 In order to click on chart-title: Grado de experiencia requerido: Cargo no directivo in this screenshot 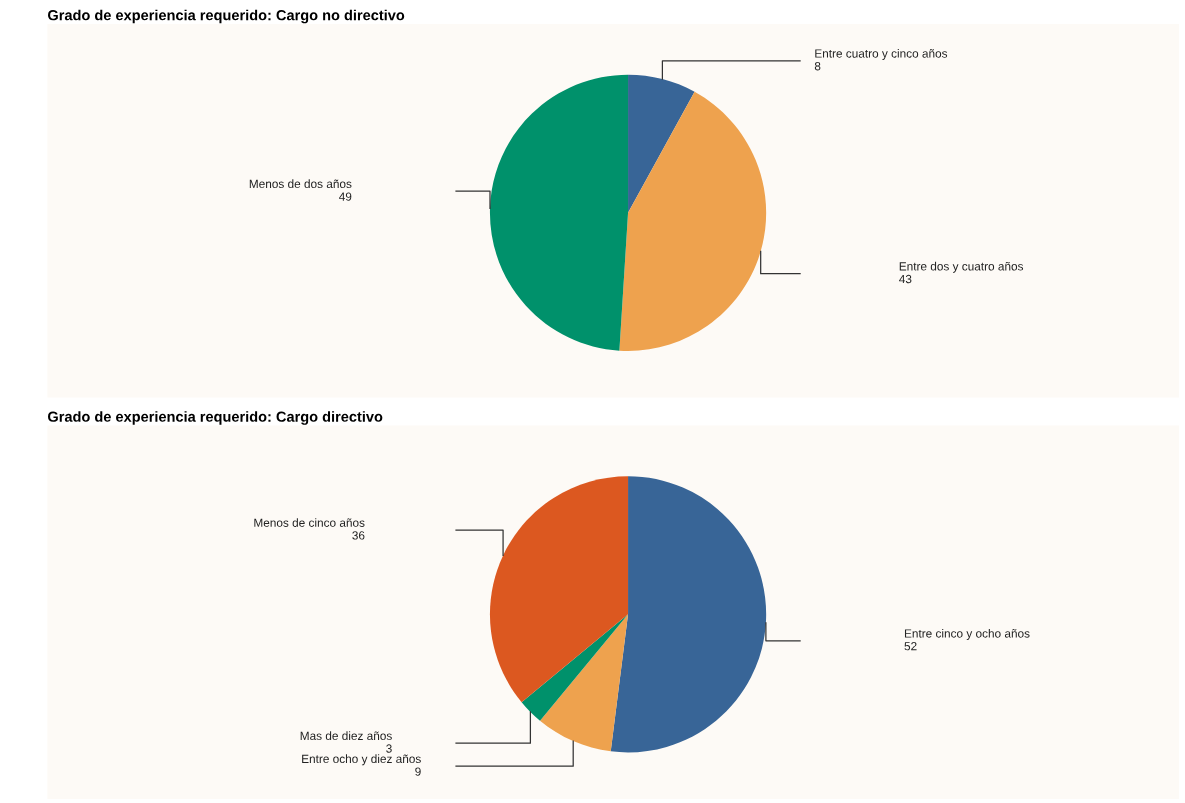, I will do `click(226, 16)`.